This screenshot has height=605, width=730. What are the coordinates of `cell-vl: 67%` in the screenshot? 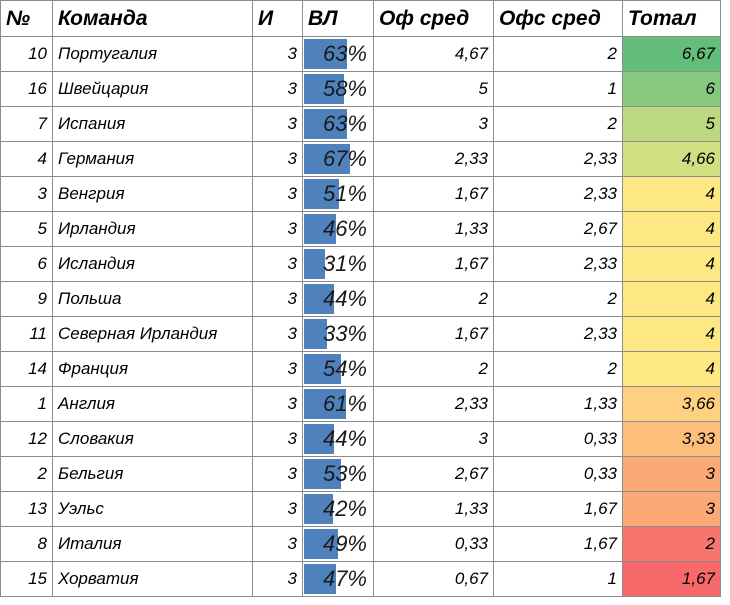 It's located at (338, 159).